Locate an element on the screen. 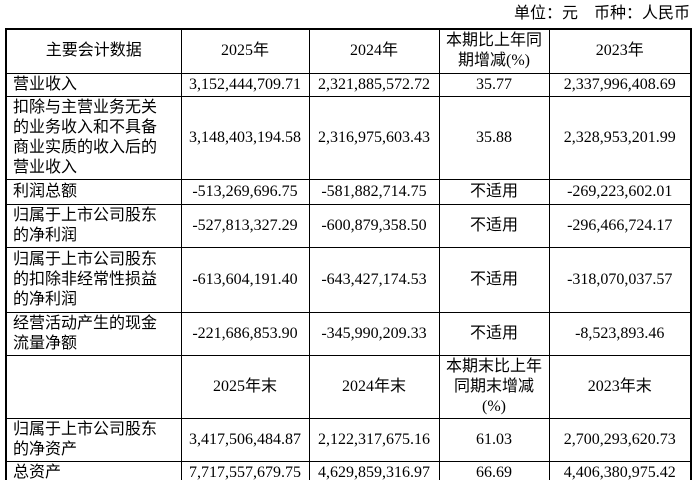 Image resolution: width=700 pixels, height=480 pixels. value-2025: 7,717,557,679.75 is located at coordinates (245, 470).